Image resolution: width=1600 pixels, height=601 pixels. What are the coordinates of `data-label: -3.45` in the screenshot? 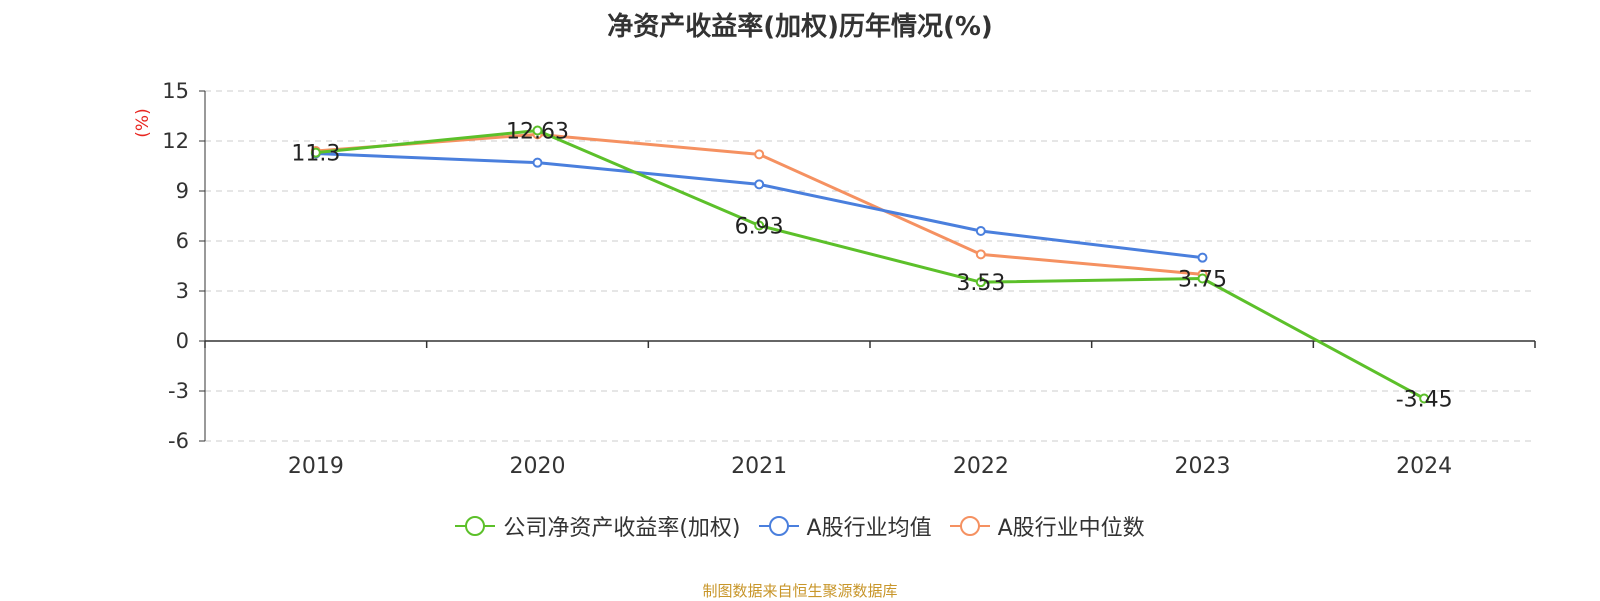 It's located at (1424, 400).